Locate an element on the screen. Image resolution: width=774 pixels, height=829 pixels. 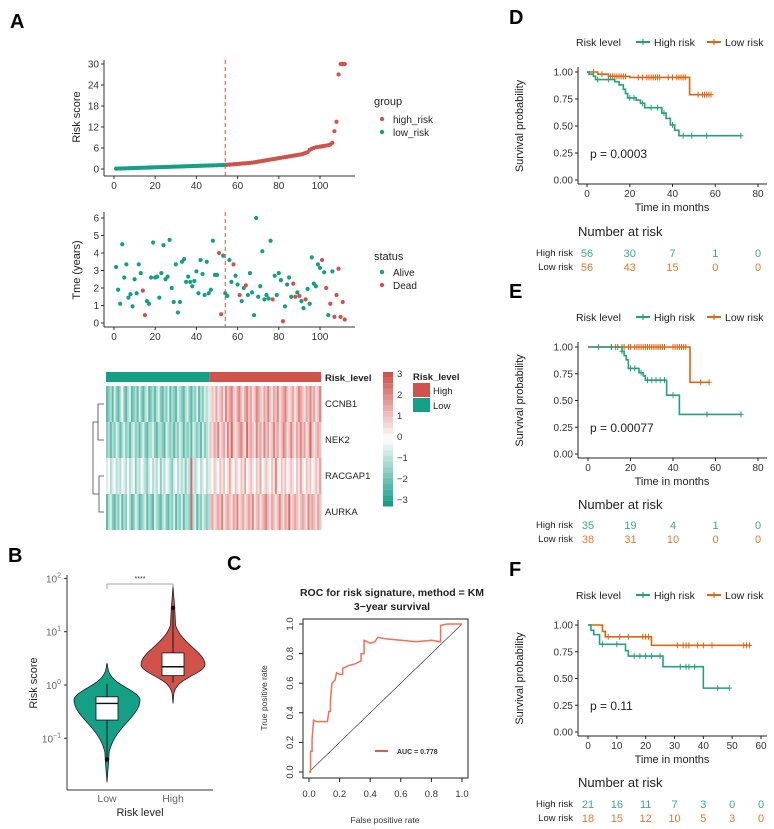
p-value-label: p = 0.11 is located at coordinates (611, 706).